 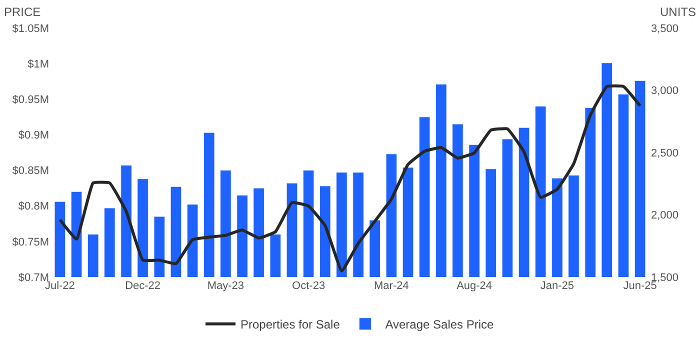 What do you see at coordinates (309, 286) in the screenshot?
I see `x-tick-label: Oct-23` at bounding box center [309, 286].